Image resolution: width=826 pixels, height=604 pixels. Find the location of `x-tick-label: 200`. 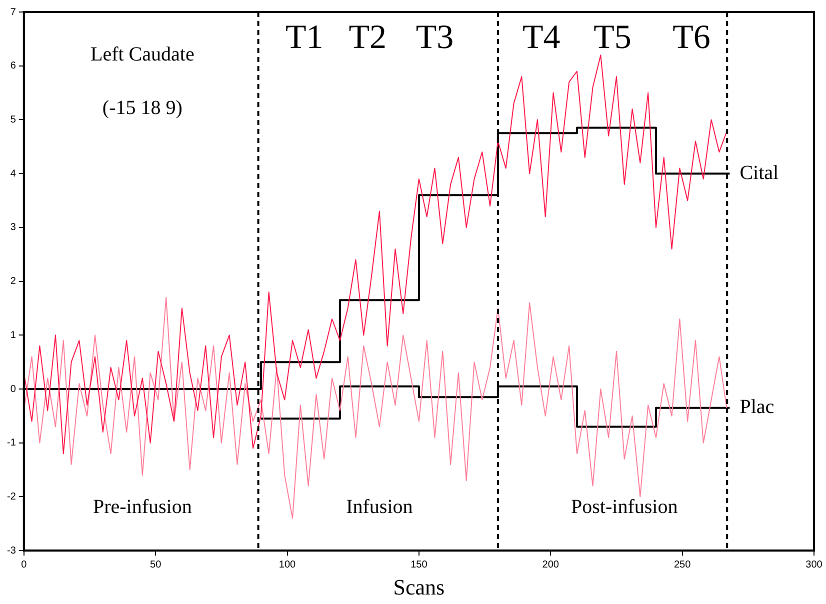

x-tick-label: 200 is located at coordinates (551, 564).